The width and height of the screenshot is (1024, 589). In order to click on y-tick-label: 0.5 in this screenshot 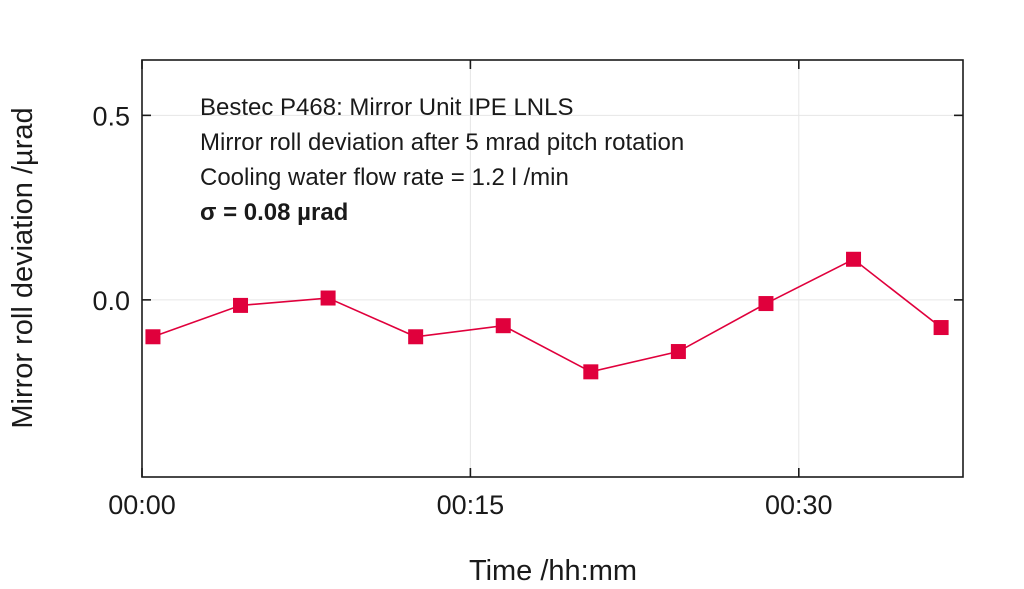, I will do `click(111, 116)`.